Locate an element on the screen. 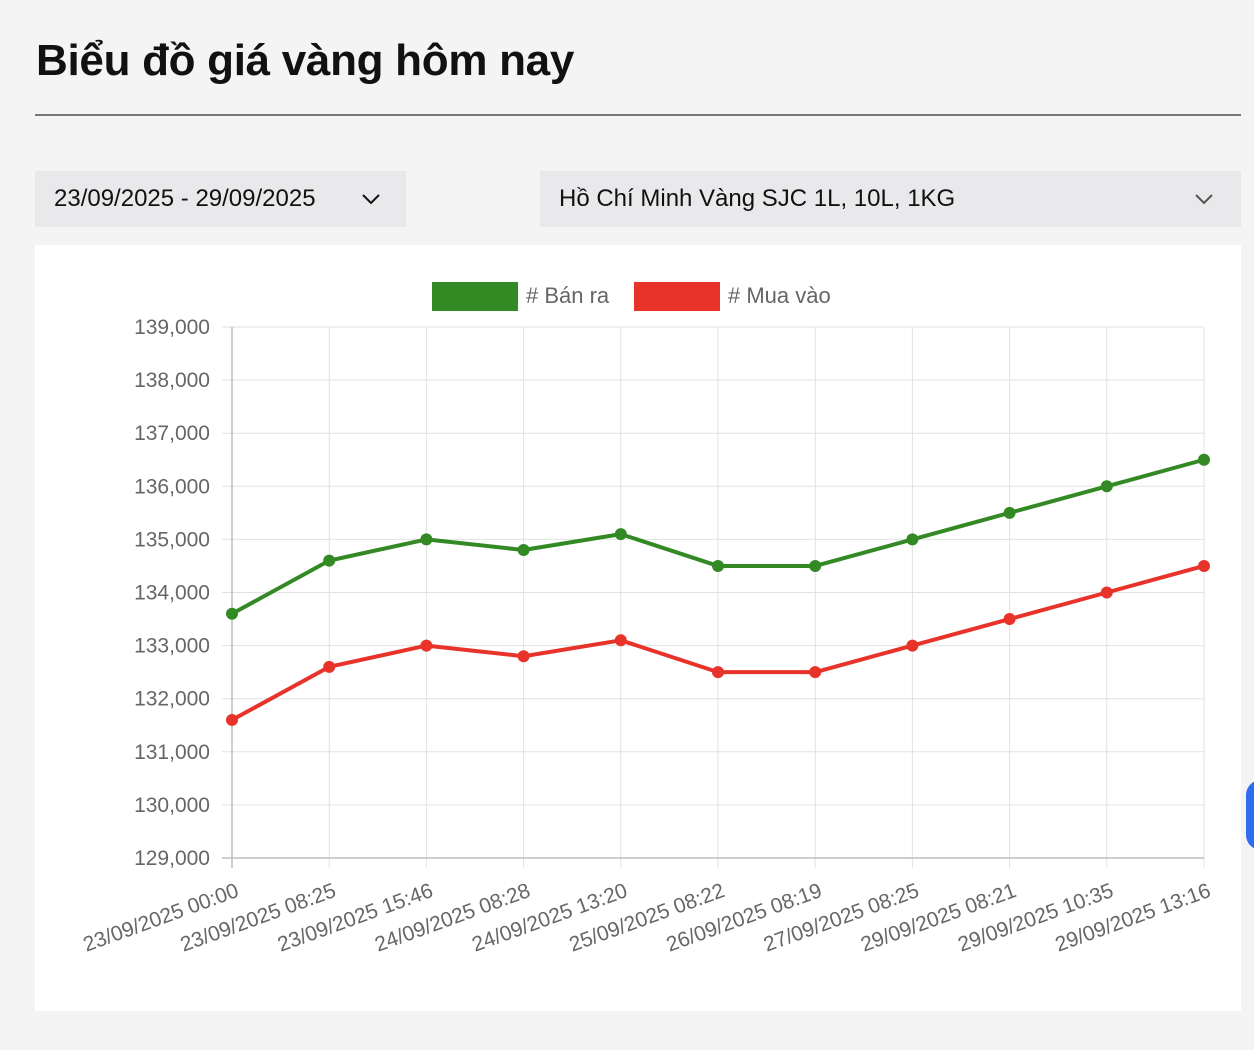 This screenshot has width=1254, height=1050. y-tick-label: 131,000 is located at coordinates (172, 752).